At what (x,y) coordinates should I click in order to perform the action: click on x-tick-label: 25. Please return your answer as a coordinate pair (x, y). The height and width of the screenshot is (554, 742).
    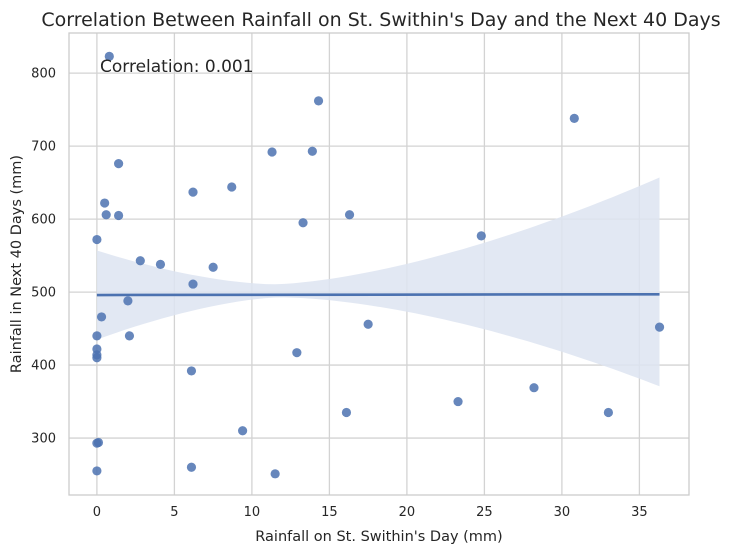
    Looking at the image, I should click on (484, 512).